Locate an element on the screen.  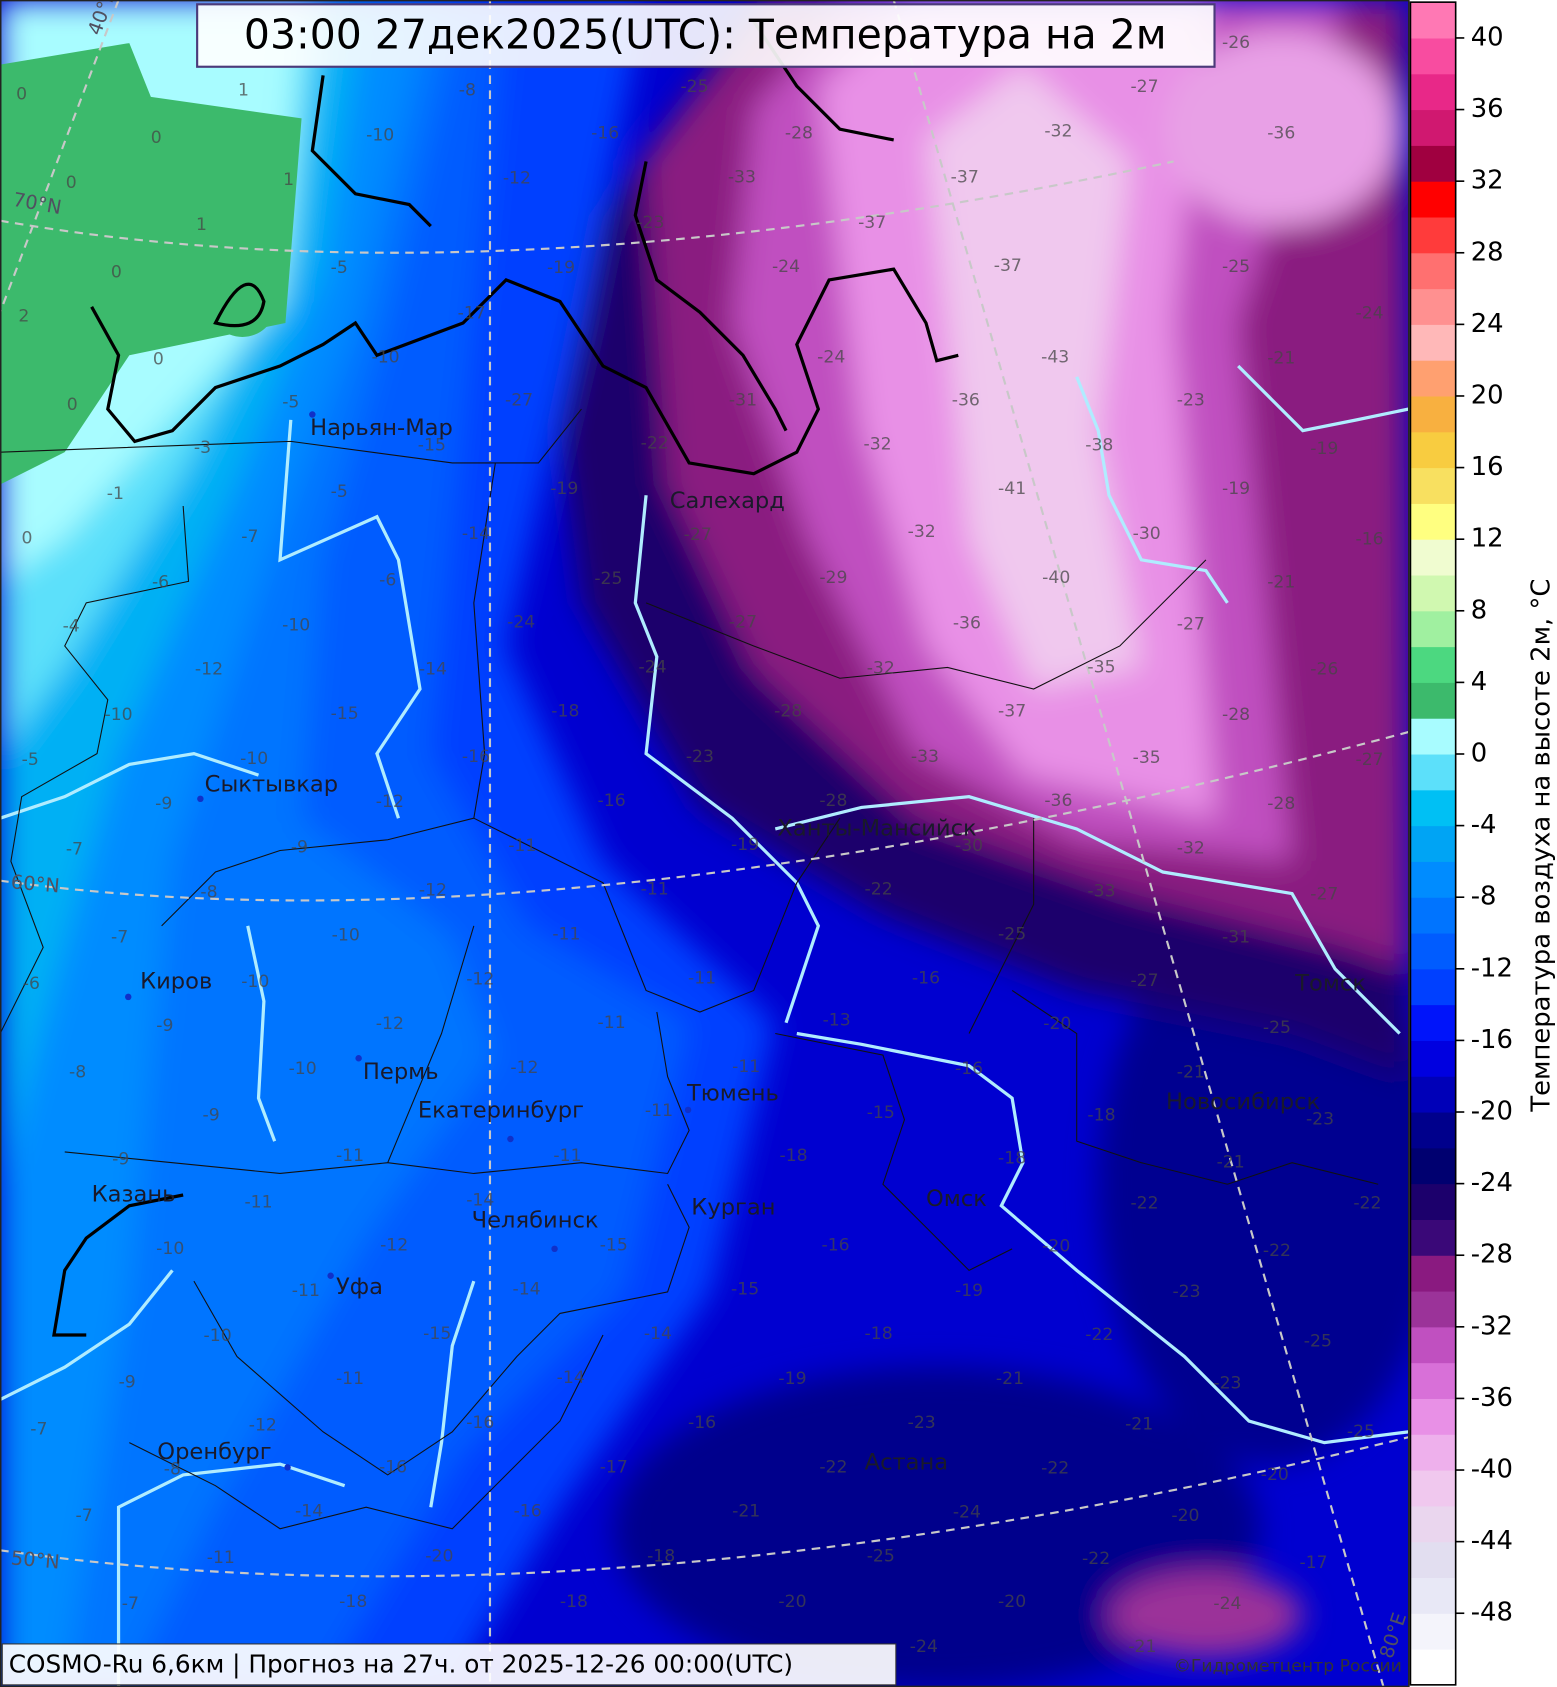
colorbar-tick-label: 0 is located at coordinates (1479, 753).